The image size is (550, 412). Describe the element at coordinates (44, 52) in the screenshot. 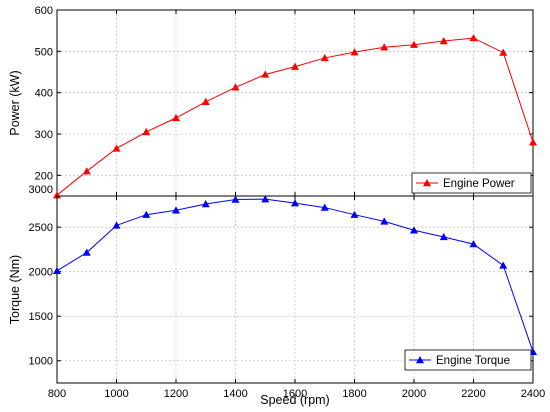

I see `power-ytick-label: 500` at that location.